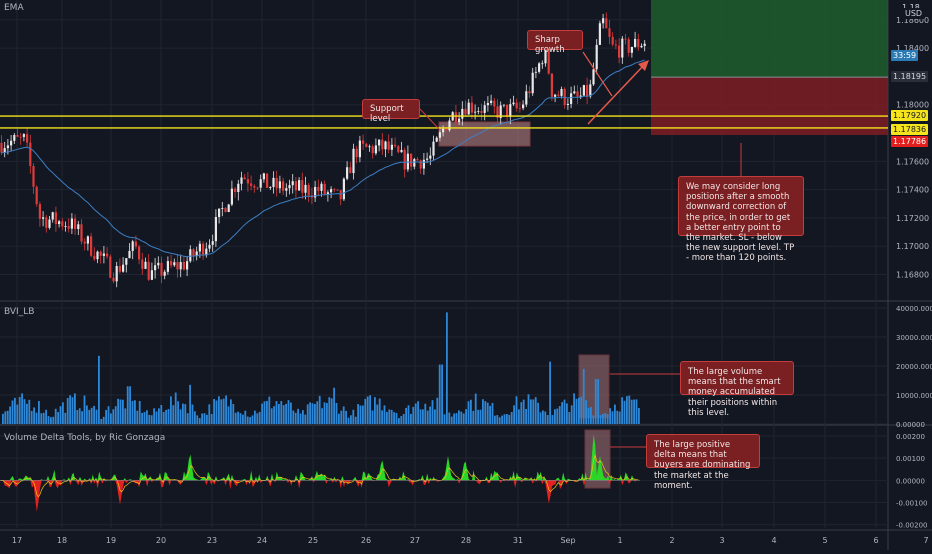 The image size is (932, 554). What do you see at coordinates (773, 540) in the screenshot?
I see `time-axis-tick-label: 4` at bounding box center [773, 540].